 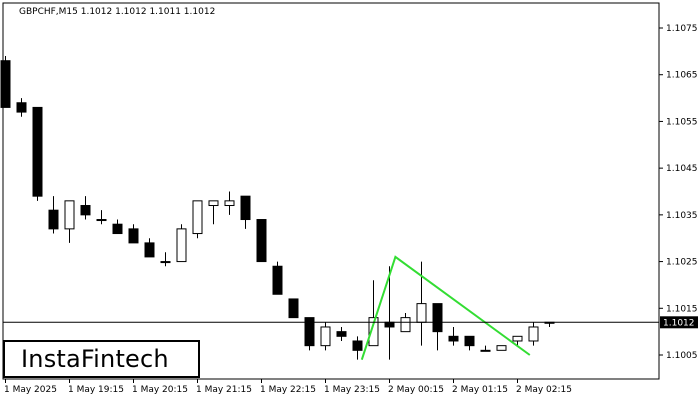 I want to click on price-tag-label: 1.1012, so click(x=679, y=323).